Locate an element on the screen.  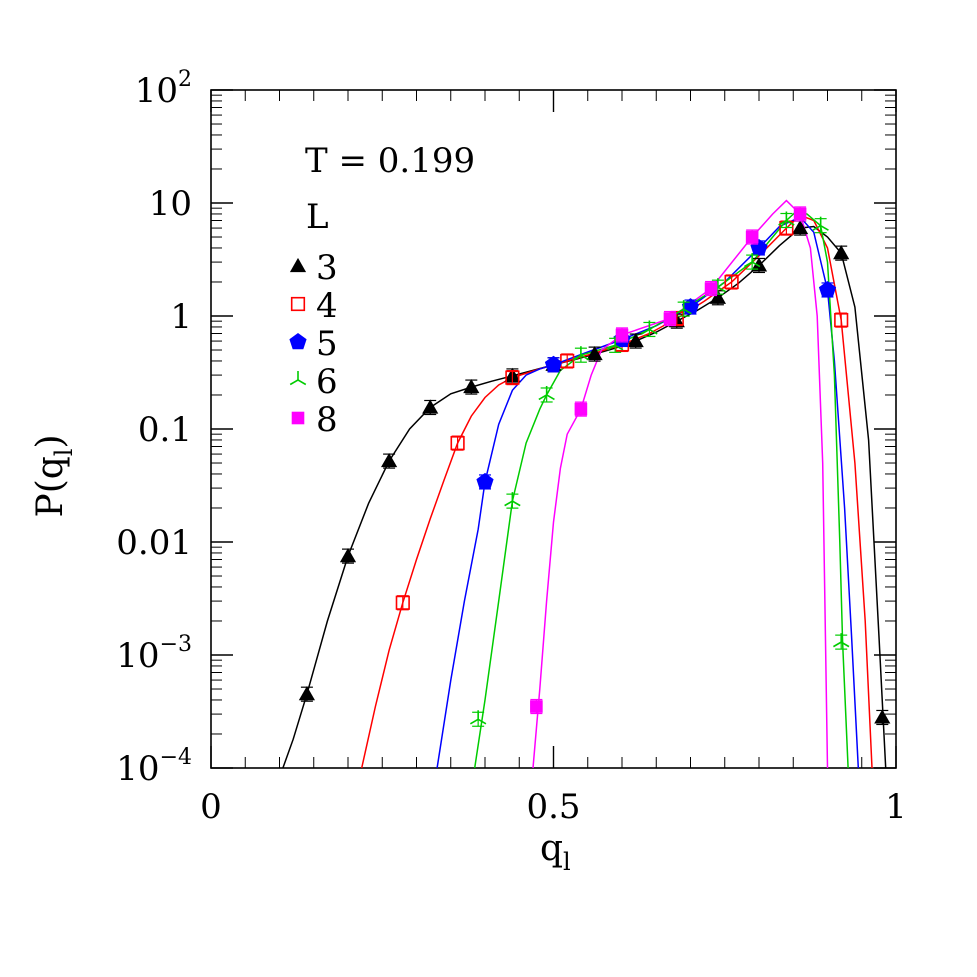
y-tick-label: 0.01 is located at coordinates (154, 543).